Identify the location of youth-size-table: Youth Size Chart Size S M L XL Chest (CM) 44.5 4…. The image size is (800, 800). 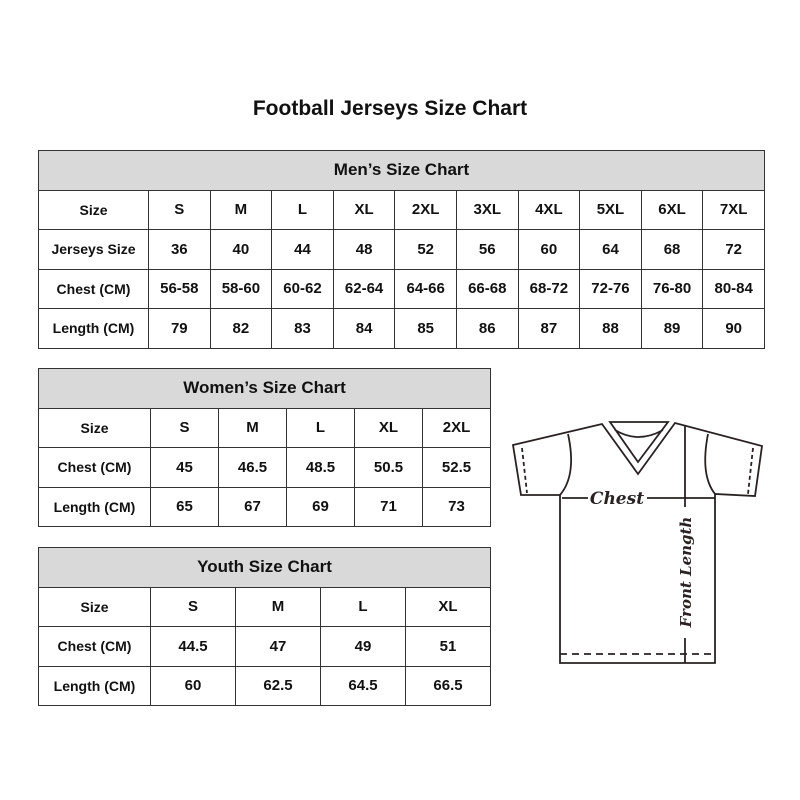
(264, 626).